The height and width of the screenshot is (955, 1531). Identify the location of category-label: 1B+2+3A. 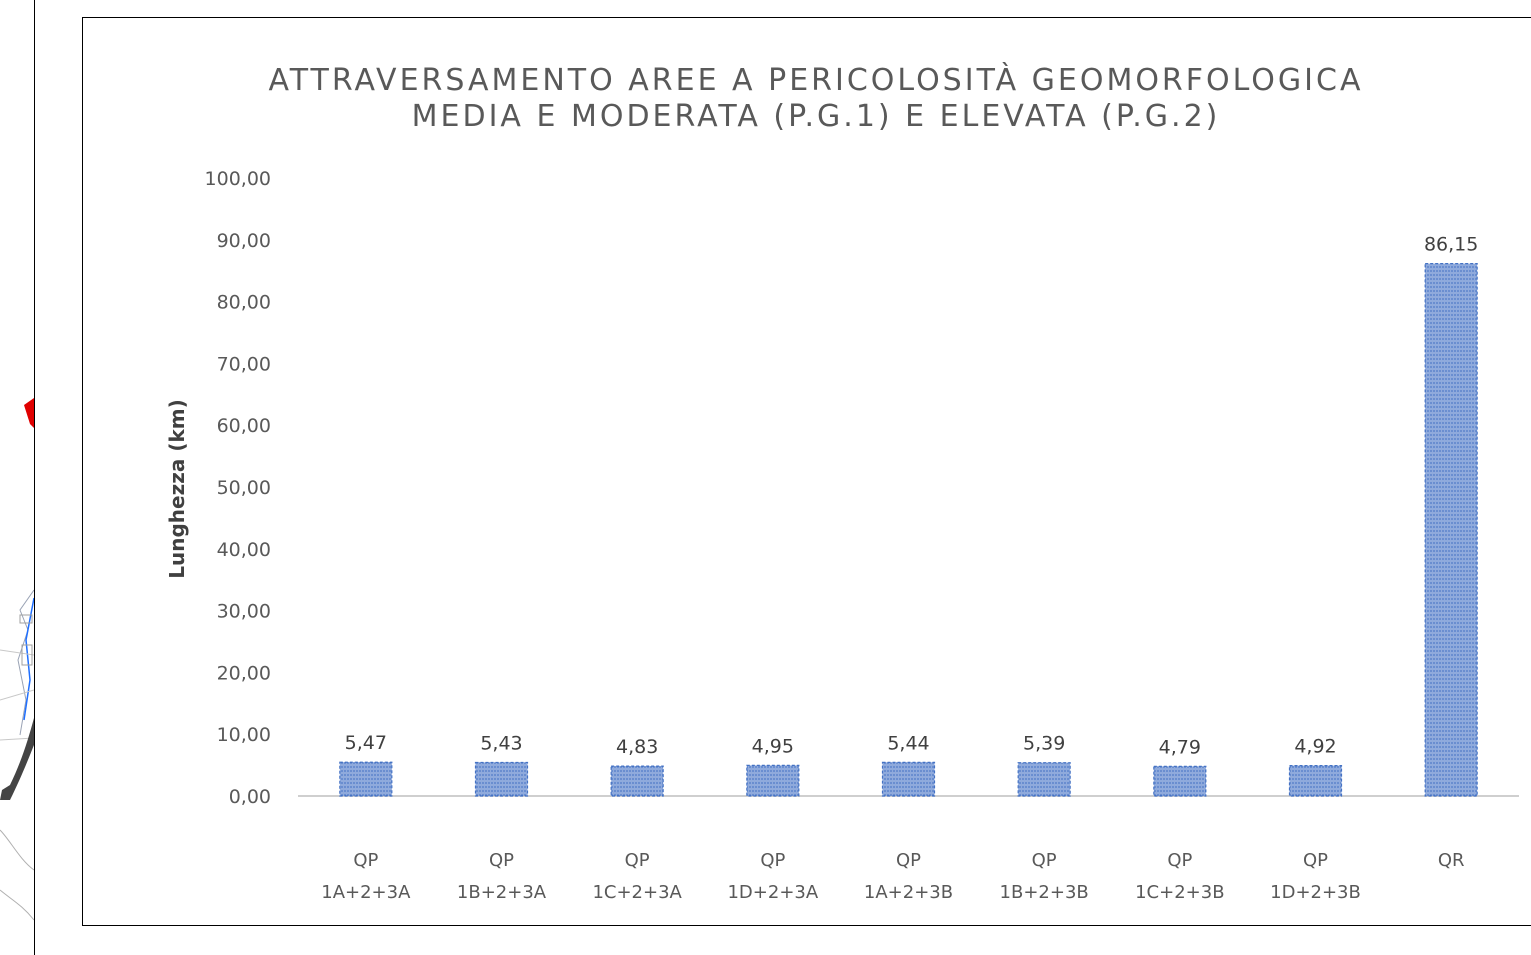
(502, 892).